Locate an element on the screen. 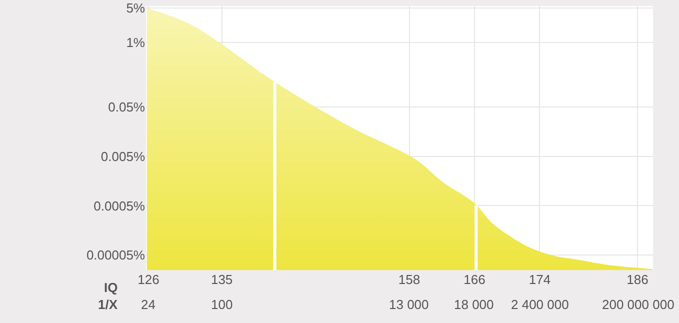 Image resolution: width=679 pixels, height=323 pixels. text: 13 000 is located at coordinates (409, 304).